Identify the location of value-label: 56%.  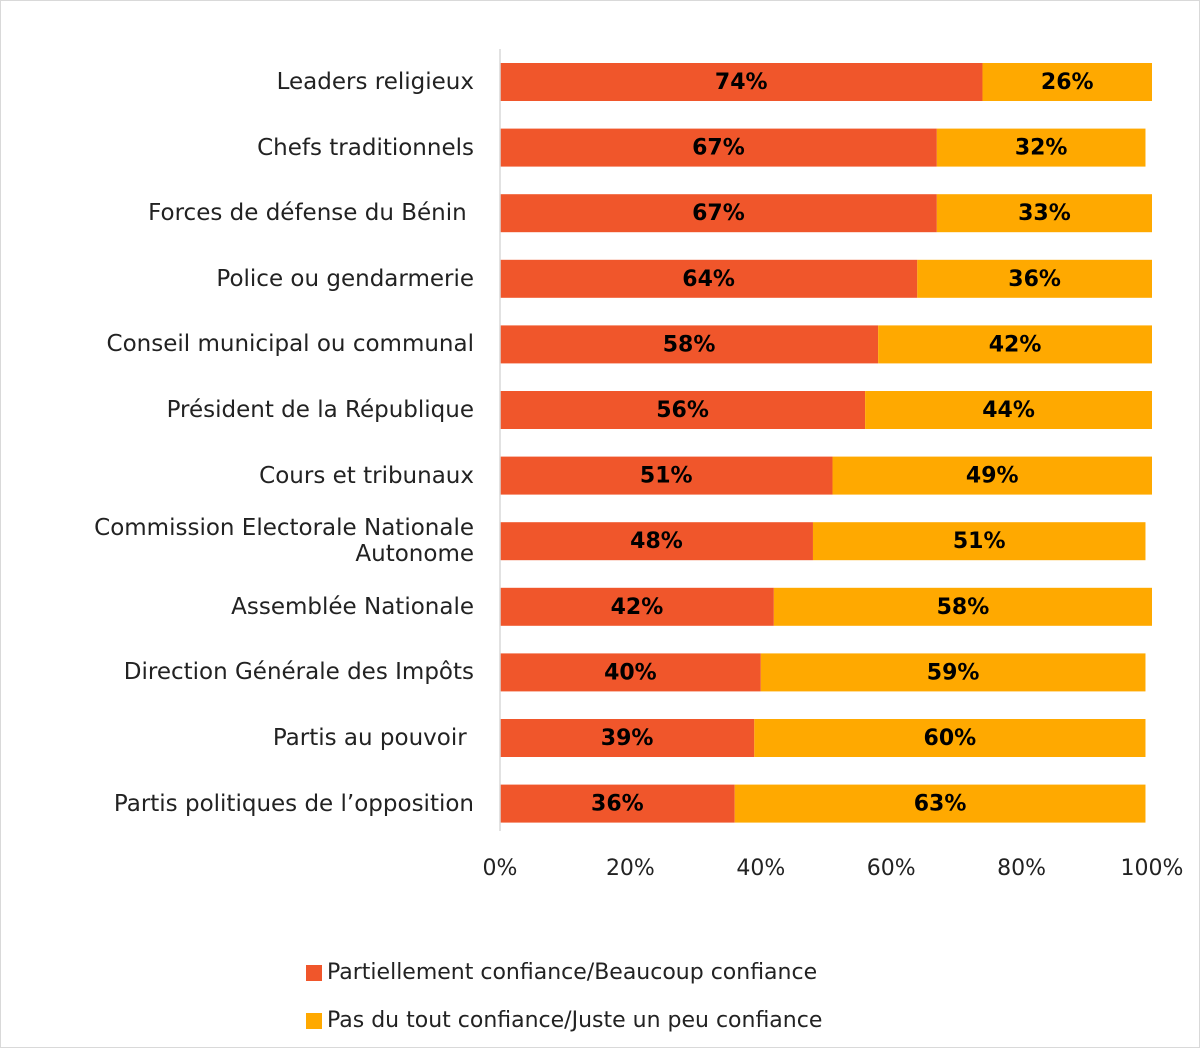
(682, 410).